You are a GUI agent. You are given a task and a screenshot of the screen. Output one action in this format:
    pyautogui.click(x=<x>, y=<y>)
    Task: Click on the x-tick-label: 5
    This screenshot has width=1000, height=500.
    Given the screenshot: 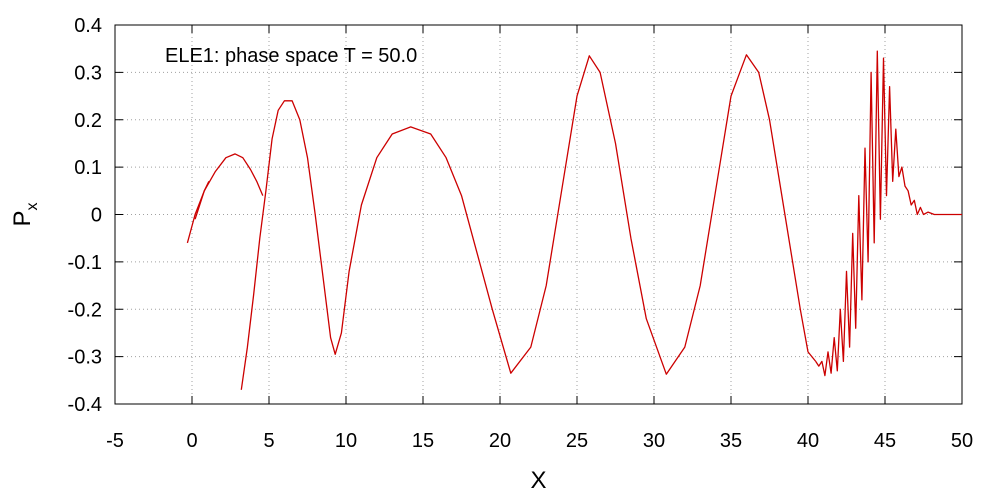 What is the action you would take?
    pyautogui.click(x=268, y=441)
    